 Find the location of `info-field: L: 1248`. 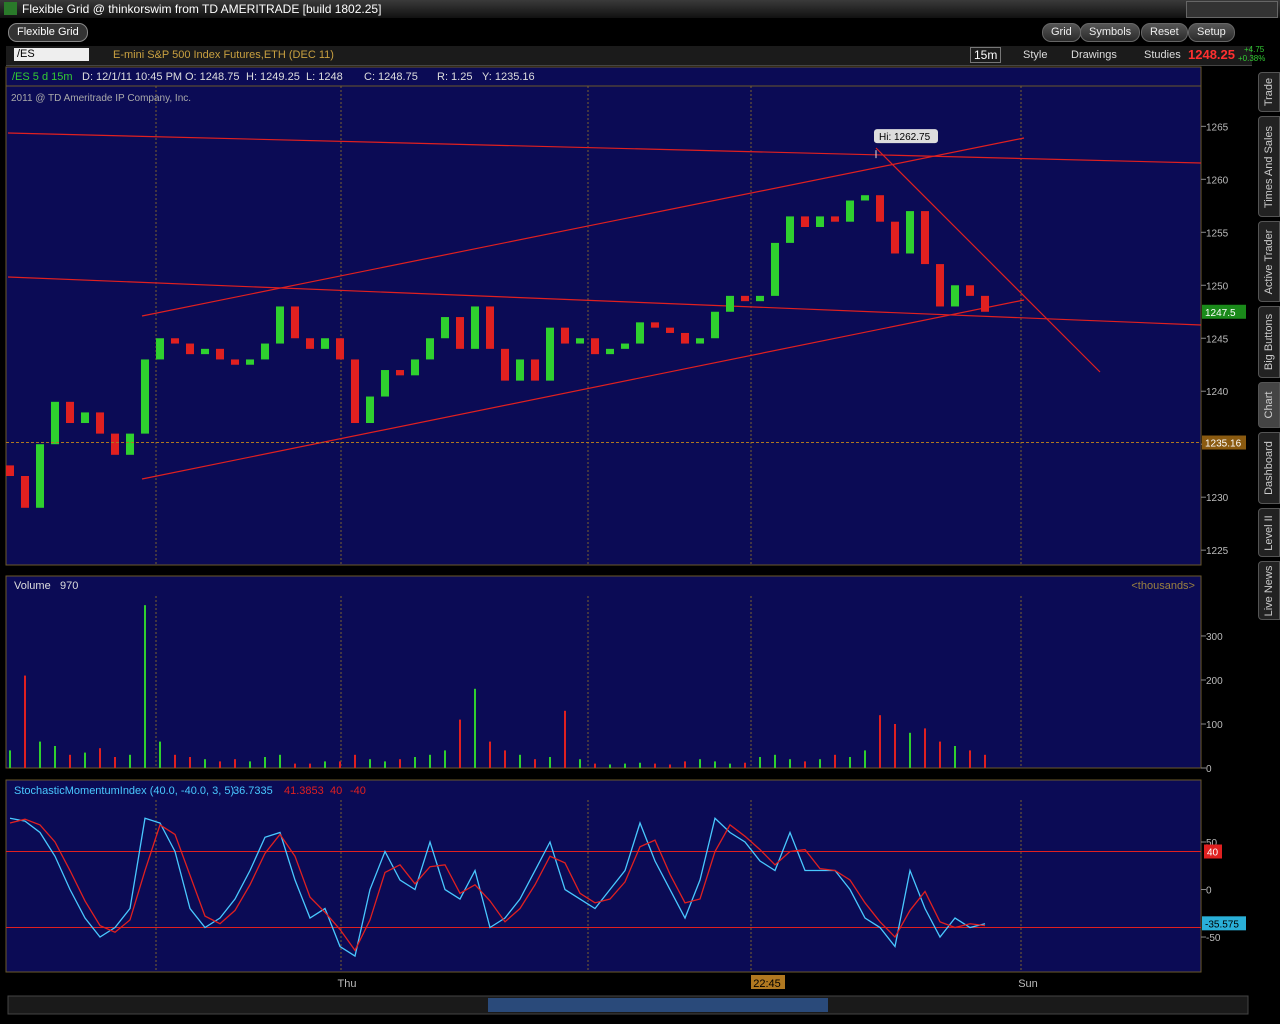

info-field: L: 1248 is located at coordinates (324, 77).